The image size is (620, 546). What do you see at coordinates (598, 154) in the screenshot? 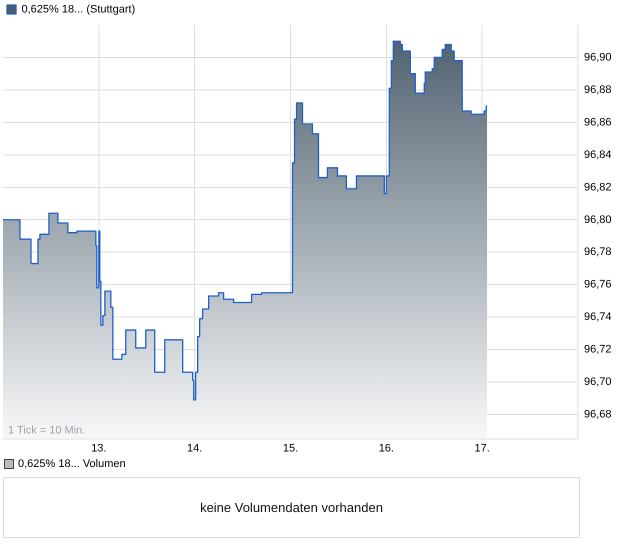
I see `y-tick-label: 96,84` at bounding box center [598, 154].